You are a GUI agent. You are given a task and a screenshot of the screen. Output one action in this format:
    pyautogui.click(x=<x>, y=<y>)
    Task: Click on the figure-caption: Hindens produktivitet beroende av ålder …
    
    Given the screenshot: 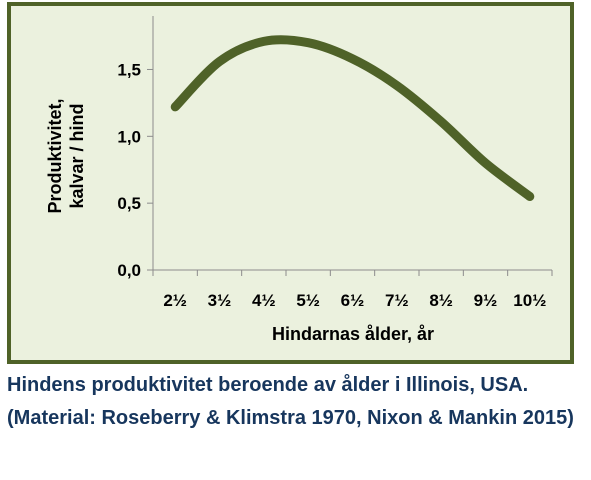 What is the action you would take?
    pyautogui.click(x=290, y=401)
    